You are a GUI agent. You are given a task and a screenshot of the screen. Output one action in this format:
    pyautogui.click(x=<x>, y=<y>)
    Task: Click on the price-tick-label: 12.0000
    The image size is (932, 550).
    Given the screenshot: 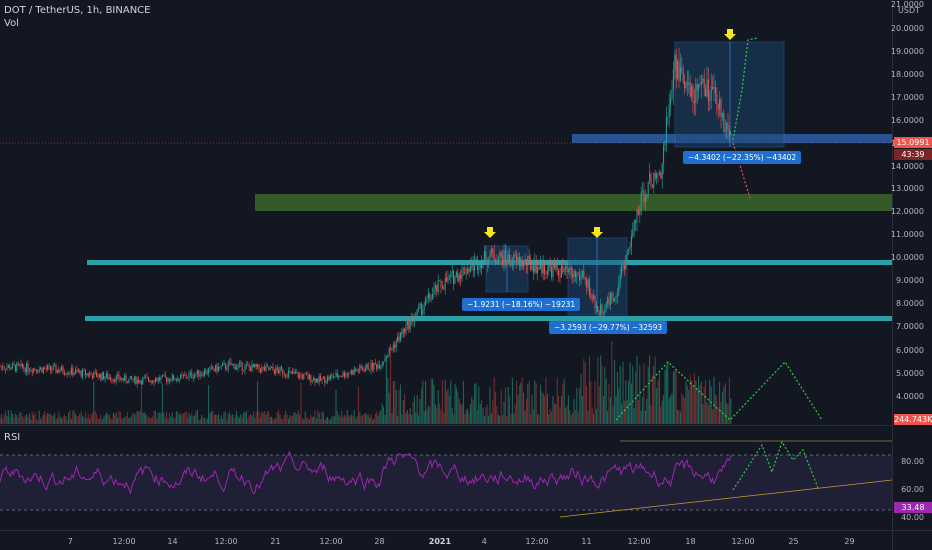 What is the action you would take?
    pyautogui.click(x=907, y=211)
    